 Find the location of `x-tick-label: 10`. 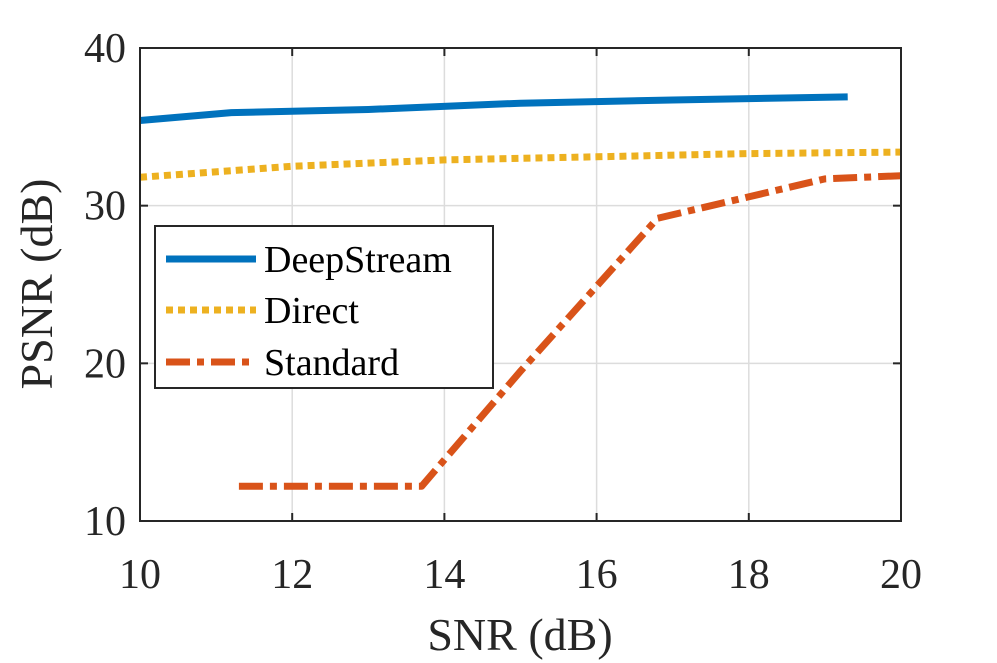

x-tick-label: 10 is located at coordinates (140, 575).